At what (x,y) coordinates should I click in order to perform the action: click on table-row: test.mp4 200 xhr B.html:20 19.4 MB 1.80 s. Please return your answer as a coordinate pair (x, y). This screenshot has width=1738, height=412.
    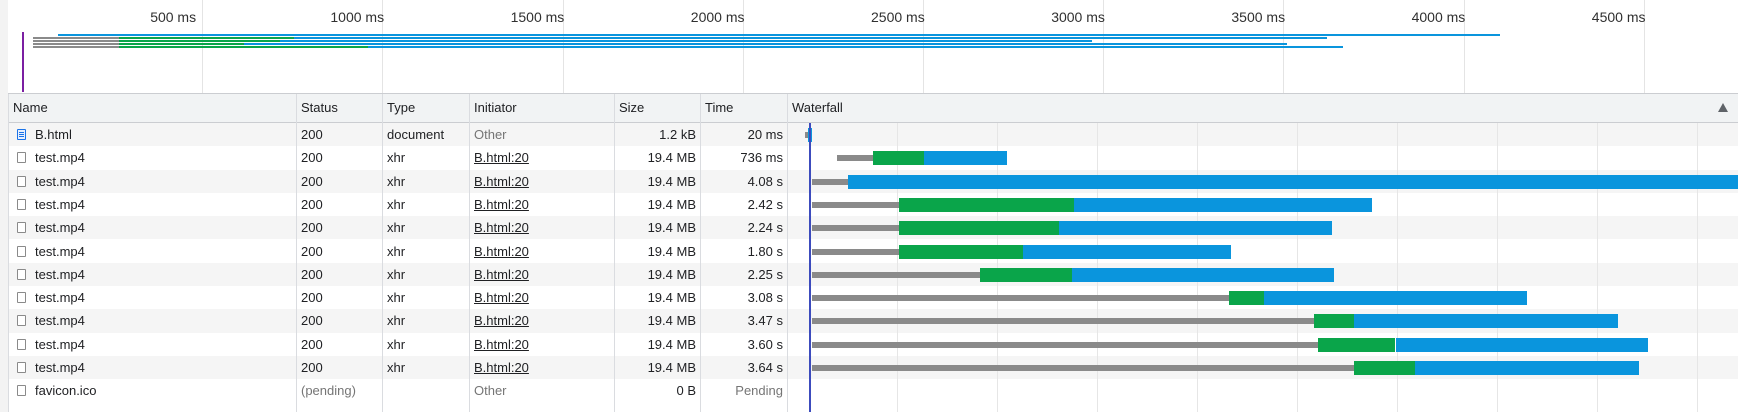
    Looking at the image, I should click on (873, 251).